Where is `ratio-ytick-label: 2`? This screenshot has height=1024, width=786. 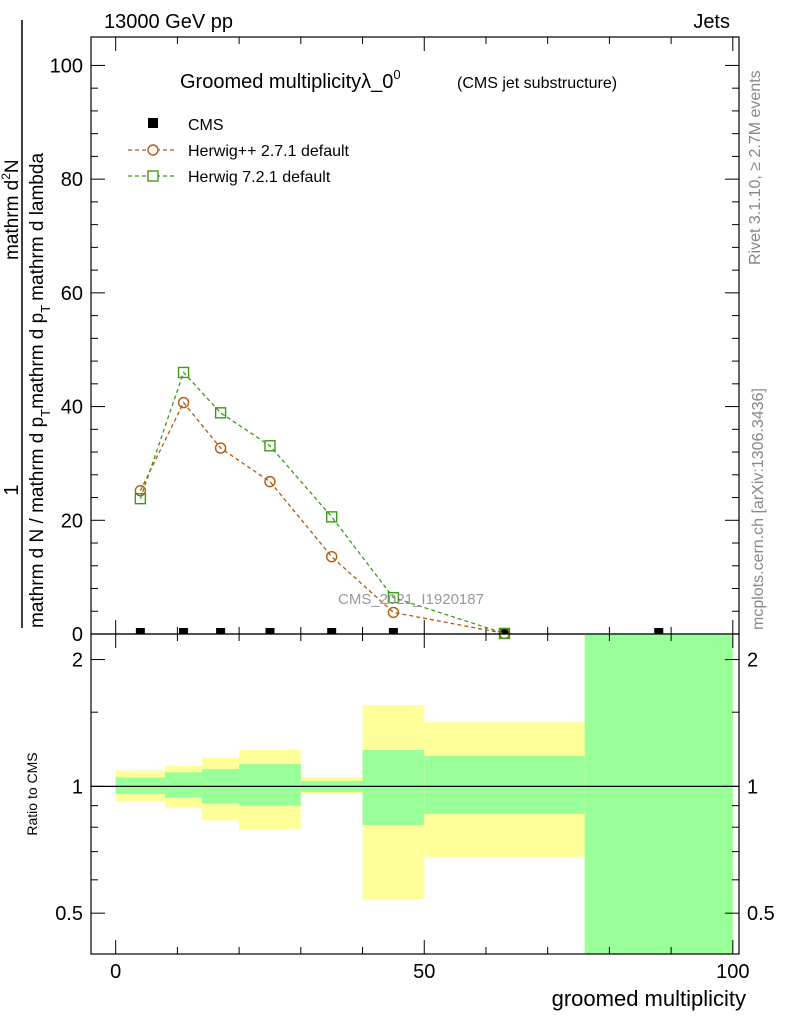 ratio-ytick-label: 2 is located at coordinates (77, 661).